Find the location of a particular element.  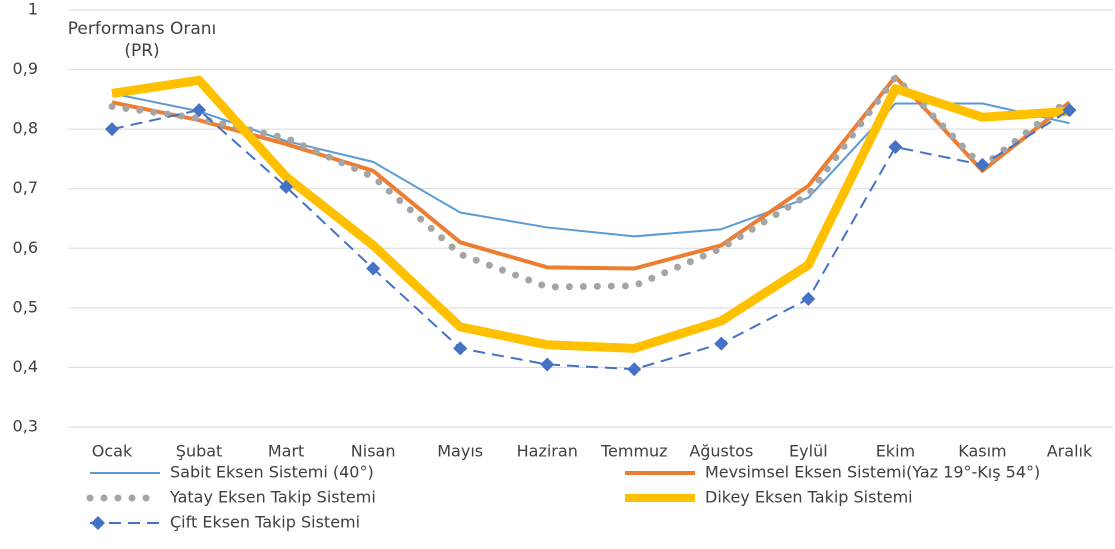

x-tick-label: Mayıs is located at coordinates (460, 451).